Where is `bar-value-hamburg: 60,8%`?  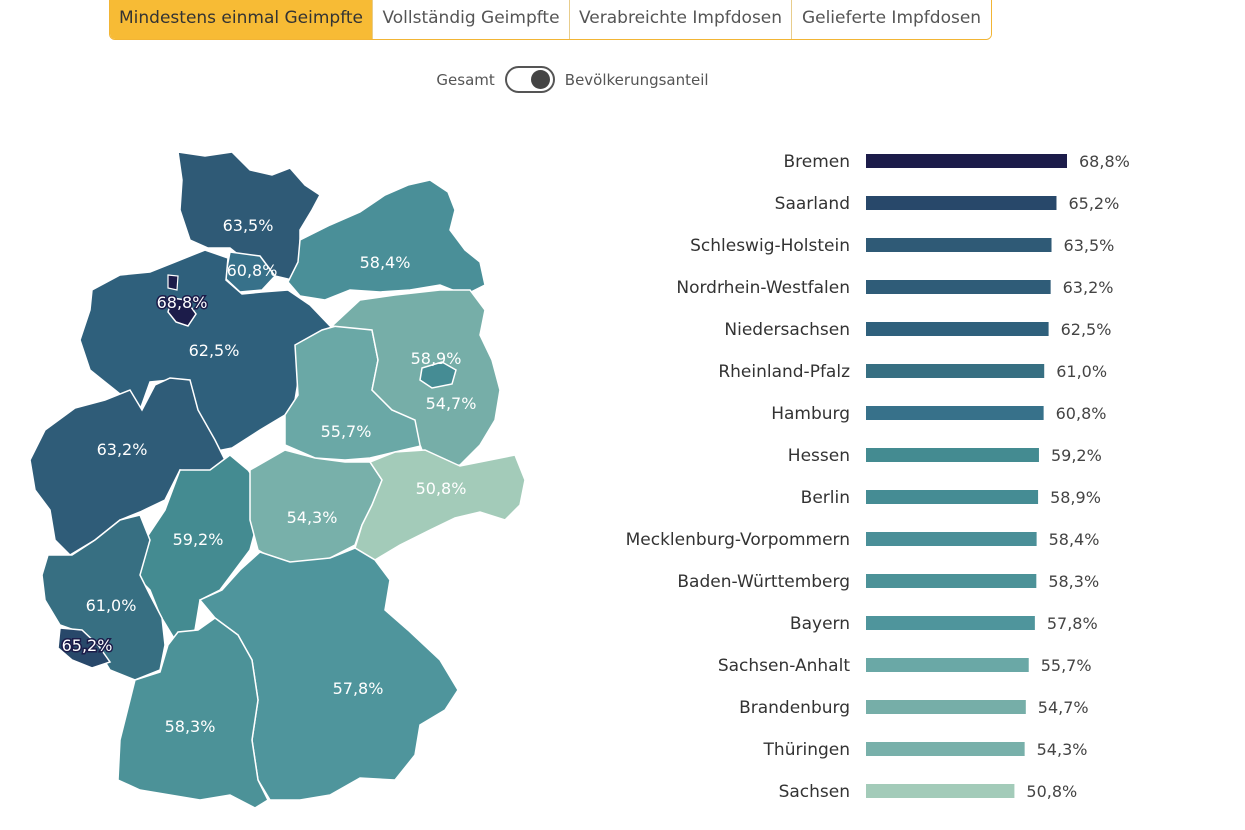
bar-value-hamburg: 60,8% is located at coordinates (1081, 413).